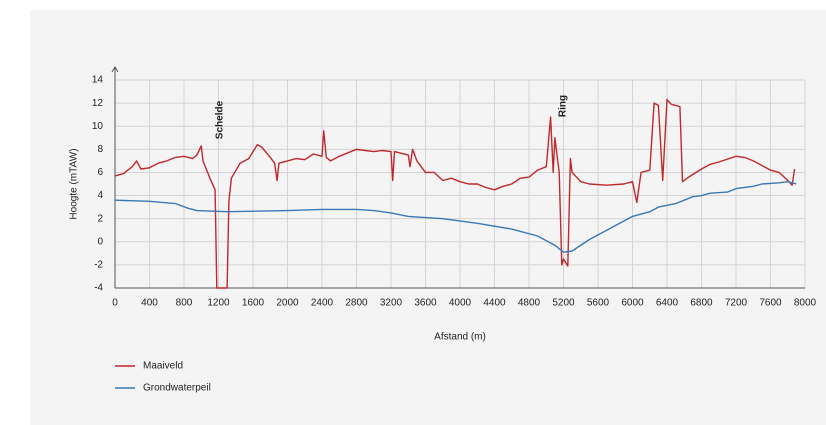 The width and height of the screenshot is (826, 425). I want to click on x-tick-label: 6800, so click(701, 303).